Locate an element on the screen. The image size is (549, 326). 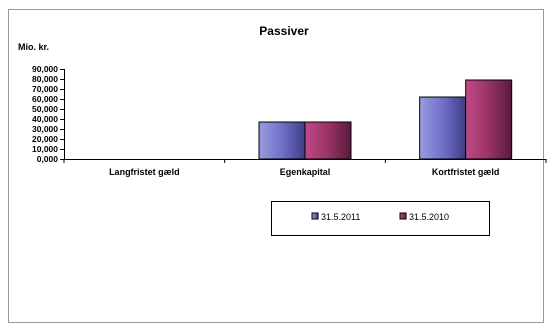
legend-label: 31.5.2011 is located at coordinates (340, 217).